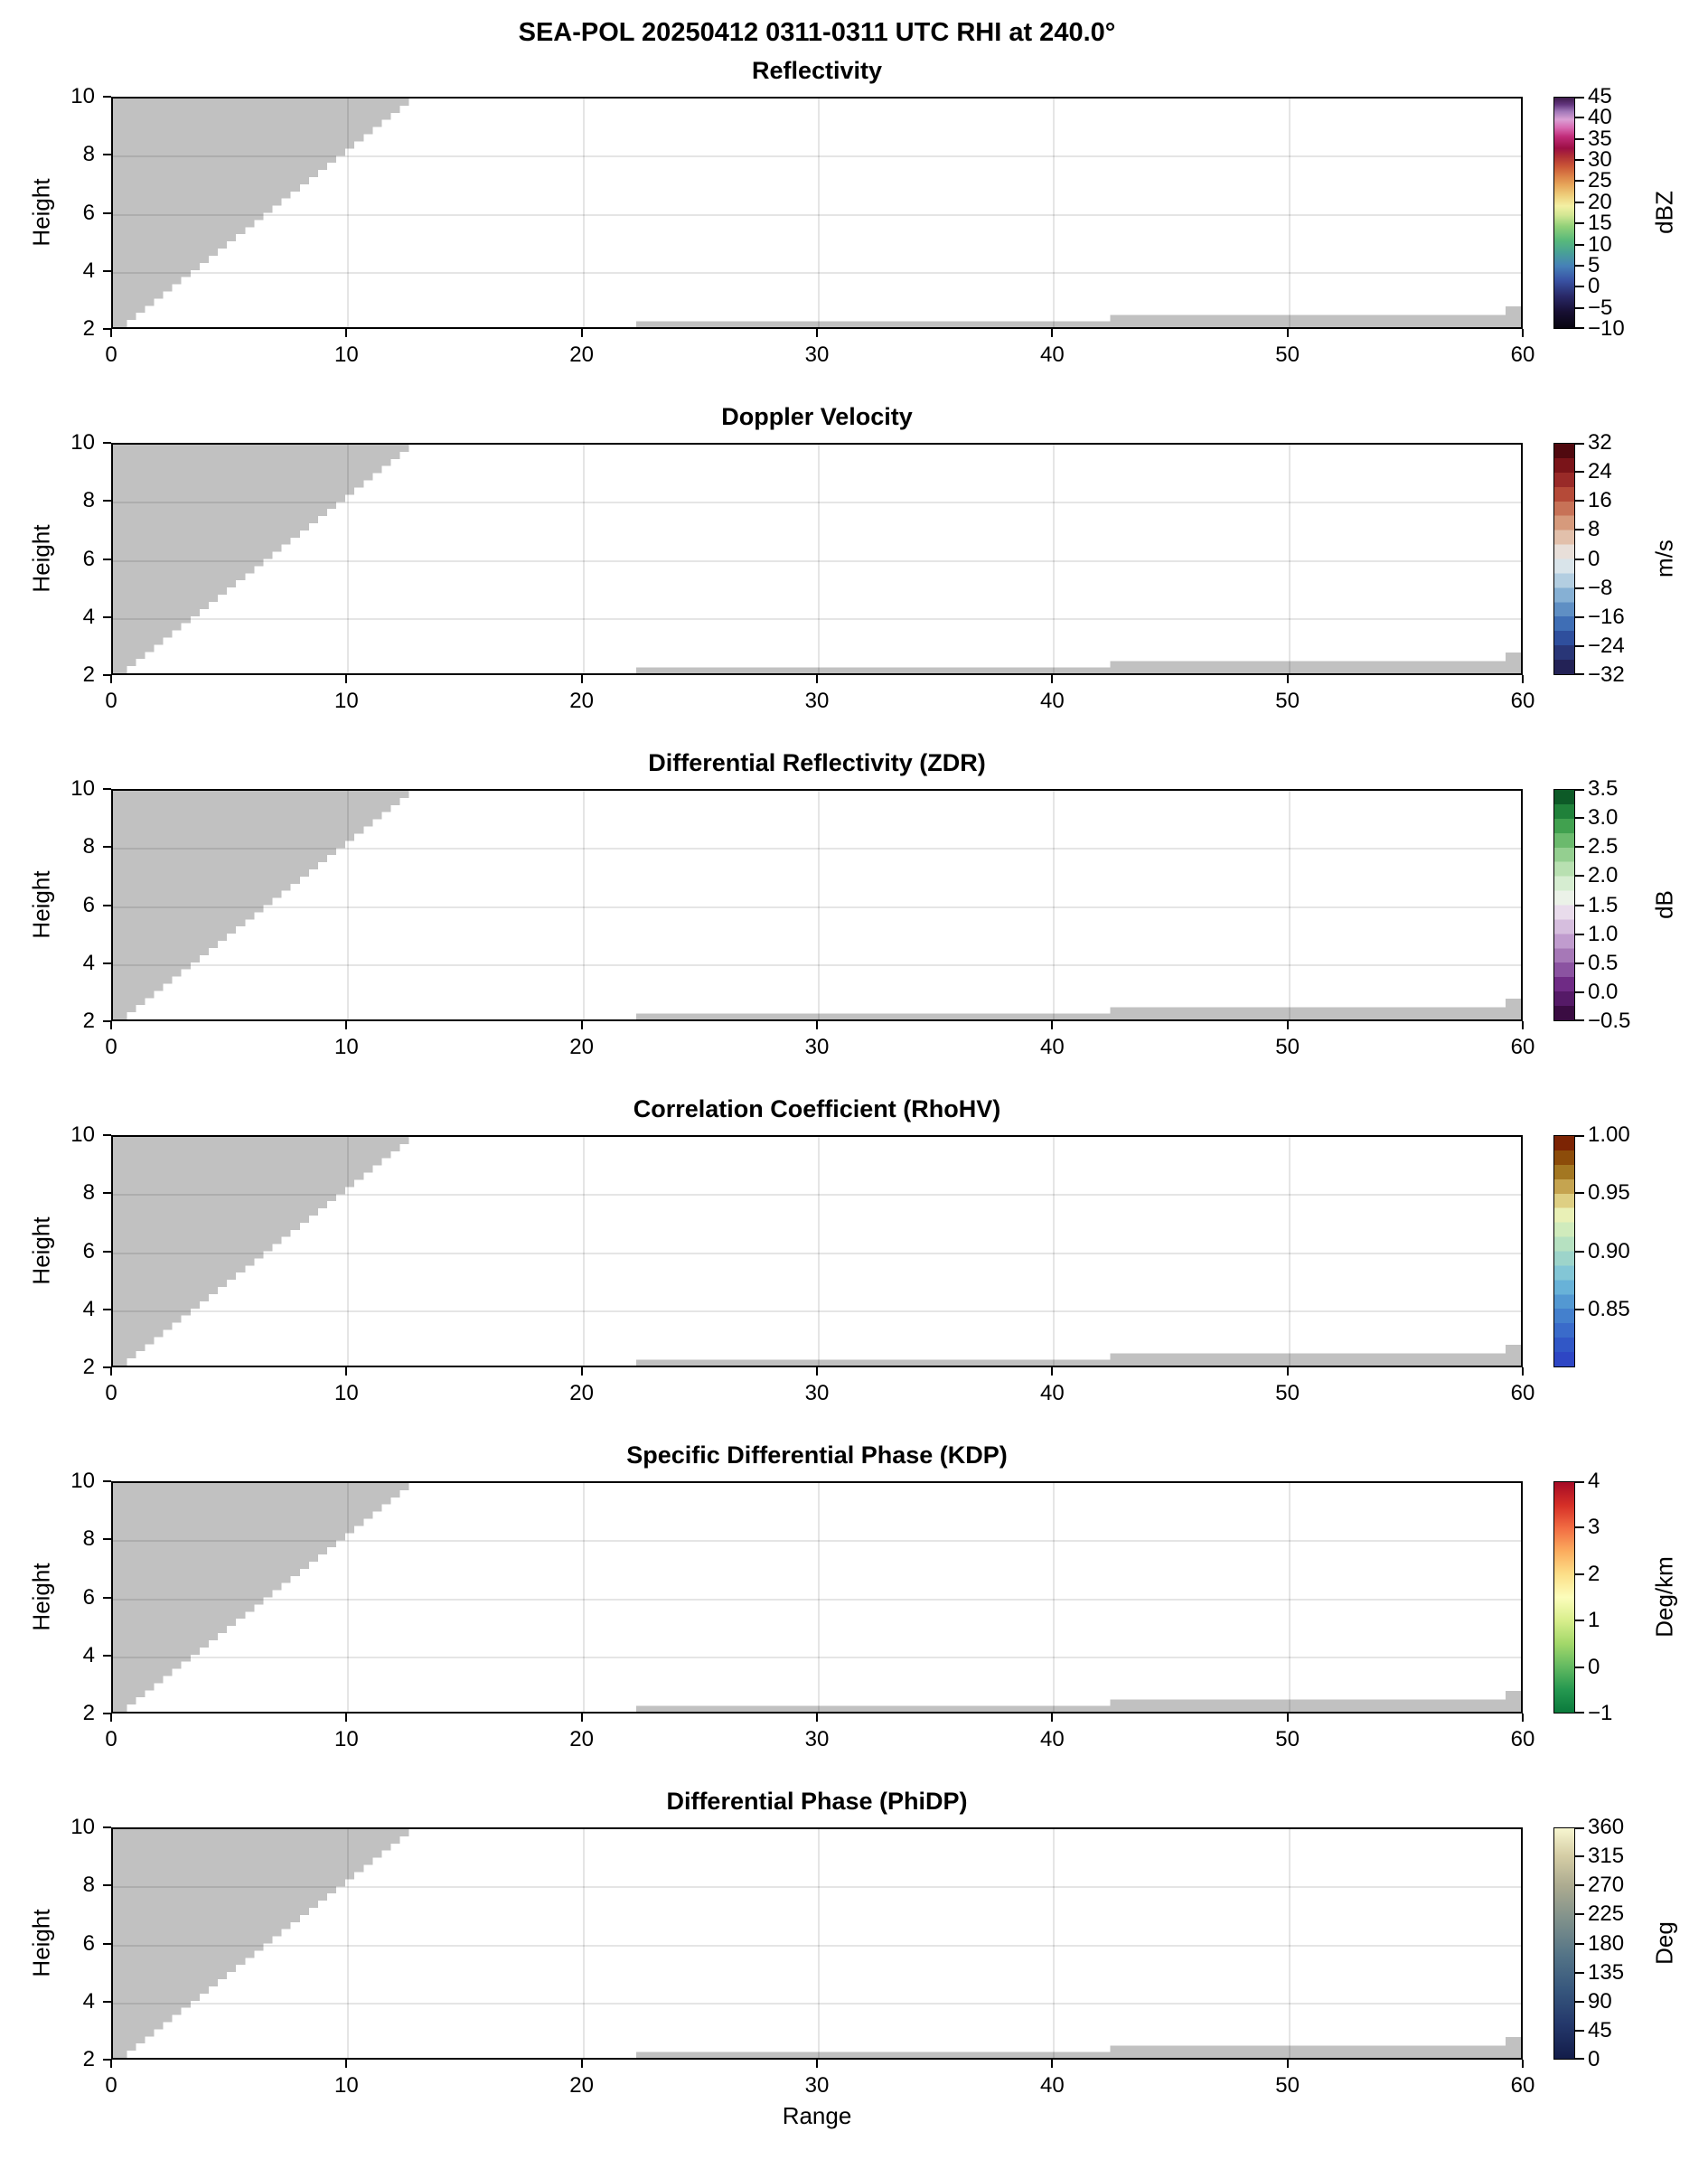 This screenshot has width=1708, height=2169. What do you see at coordinates (817, 1455) in the screenshot?
I see `panel-title: Specific Differential Phase (KDP)` at bounding box center [817, 1455].